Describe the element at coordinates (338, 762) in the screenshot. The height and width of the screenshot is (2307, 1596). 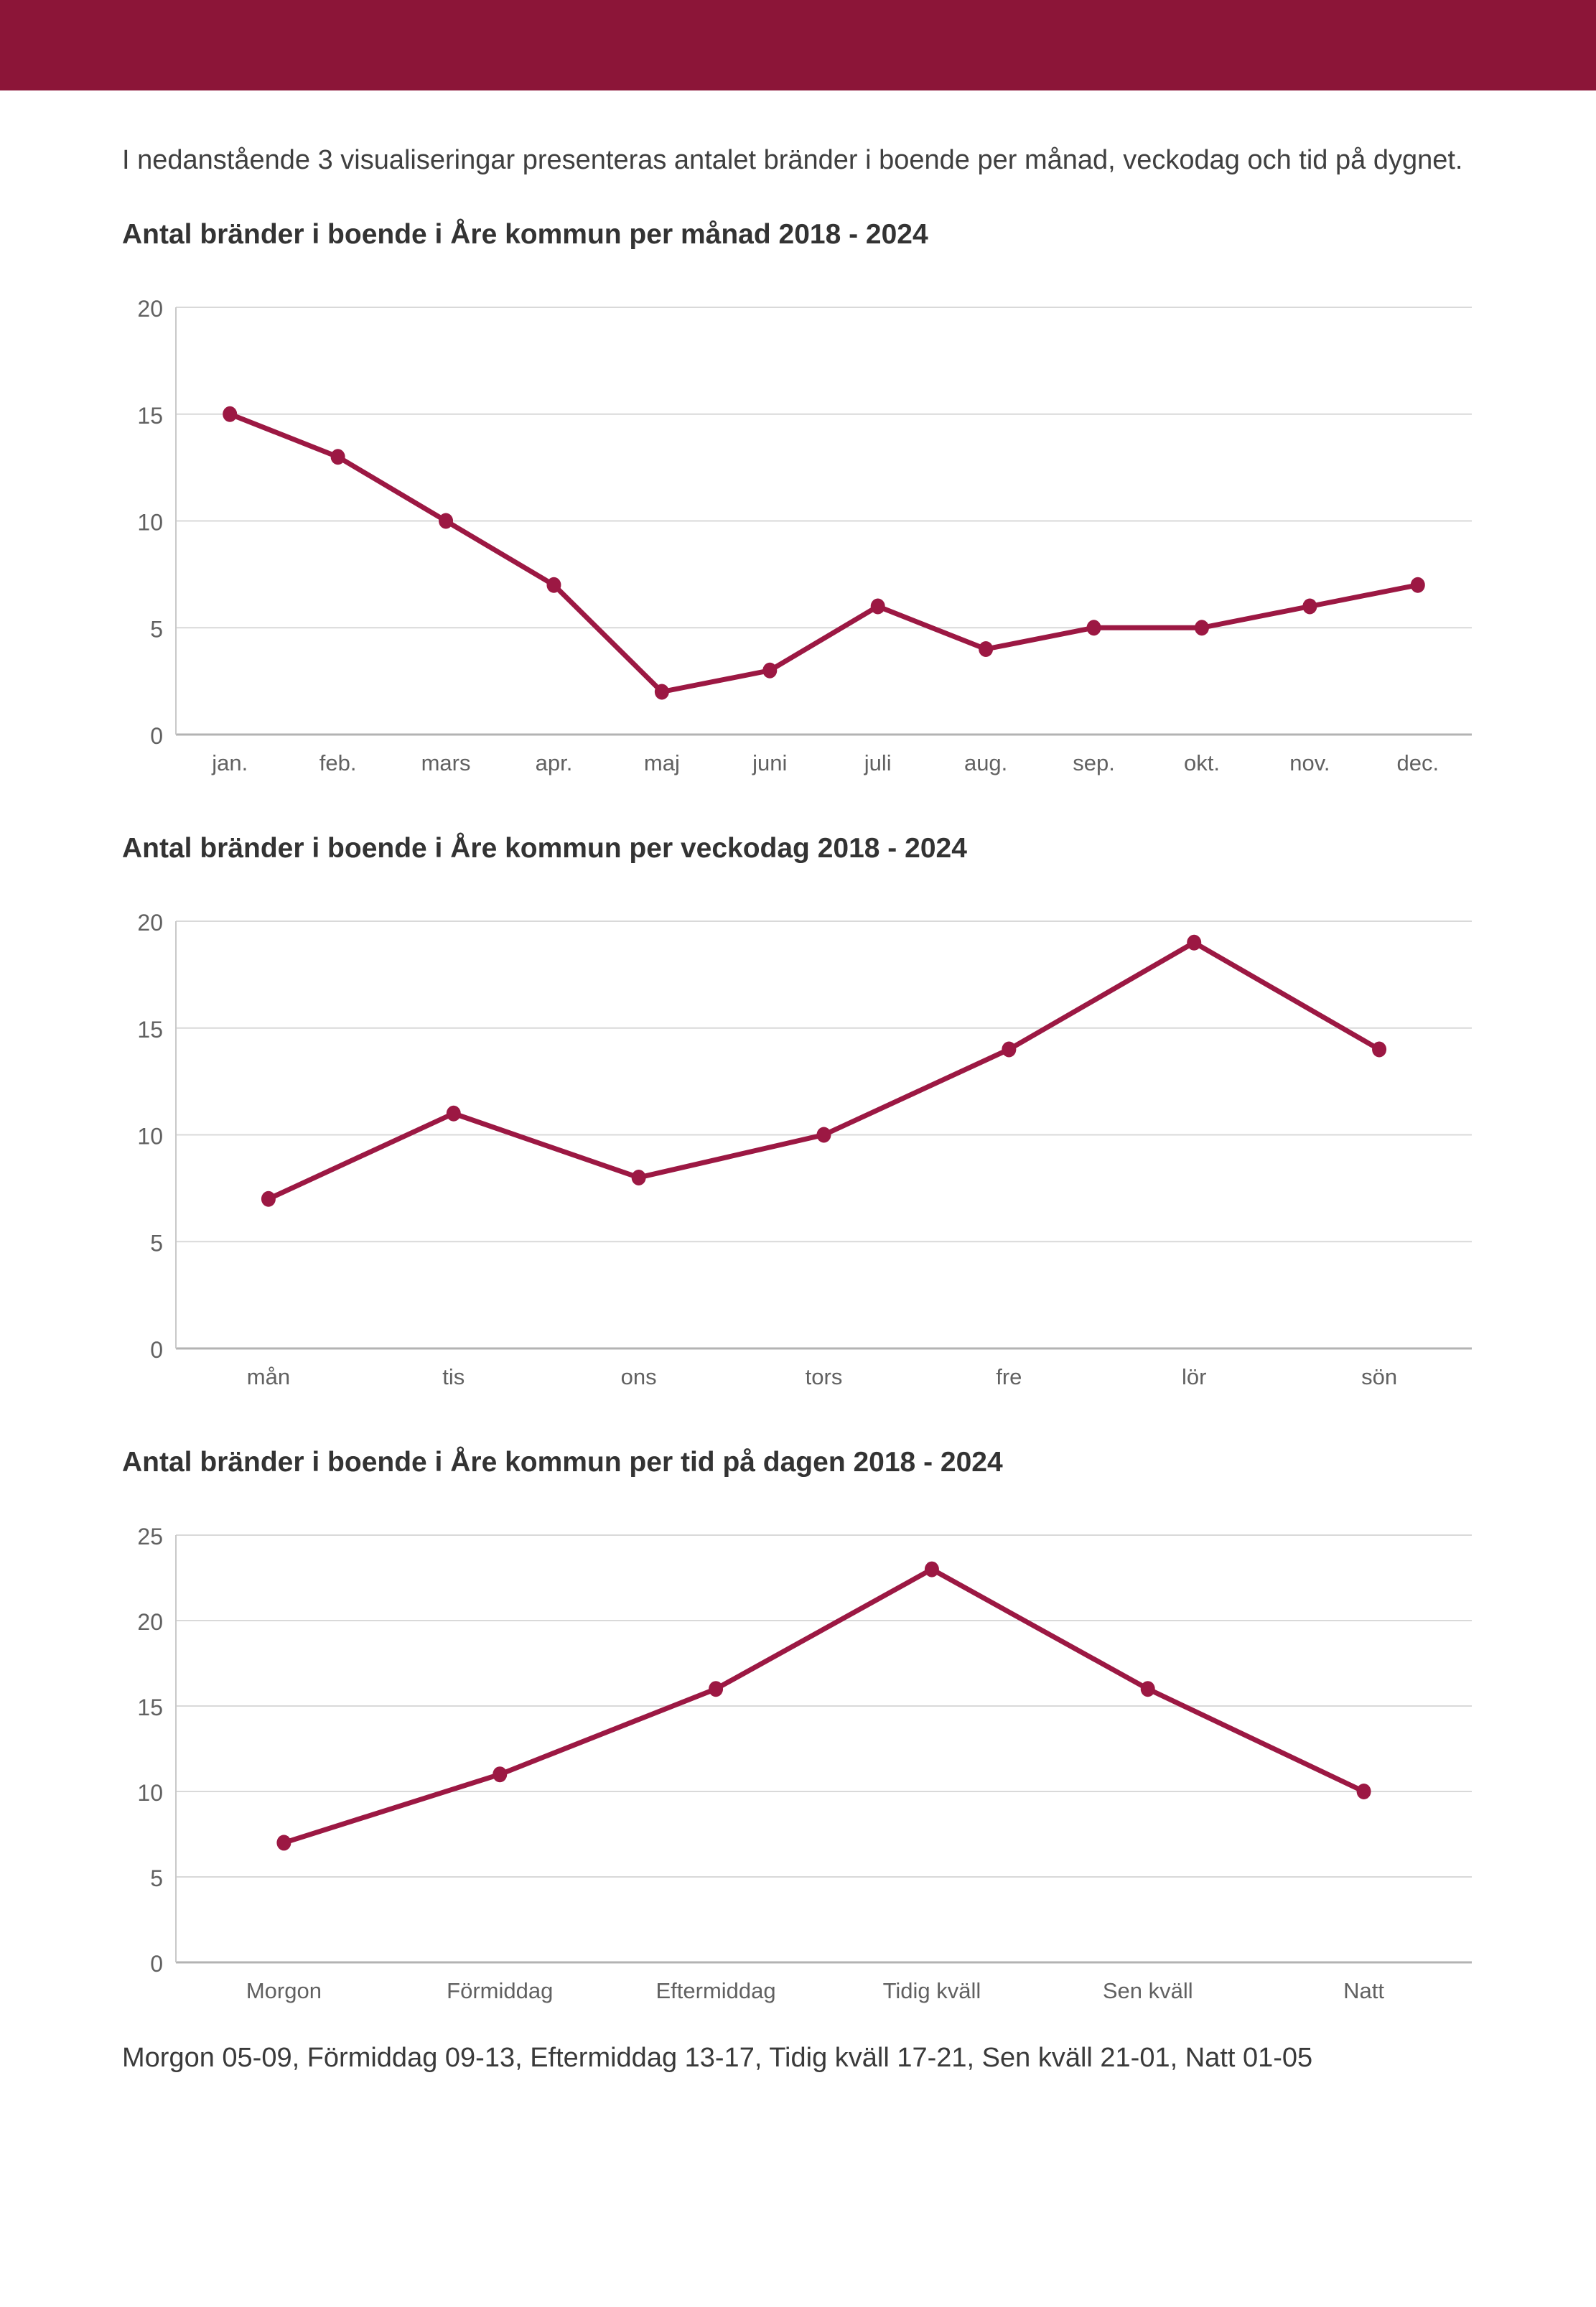
I see `x-tick-label: feb.` at that location.